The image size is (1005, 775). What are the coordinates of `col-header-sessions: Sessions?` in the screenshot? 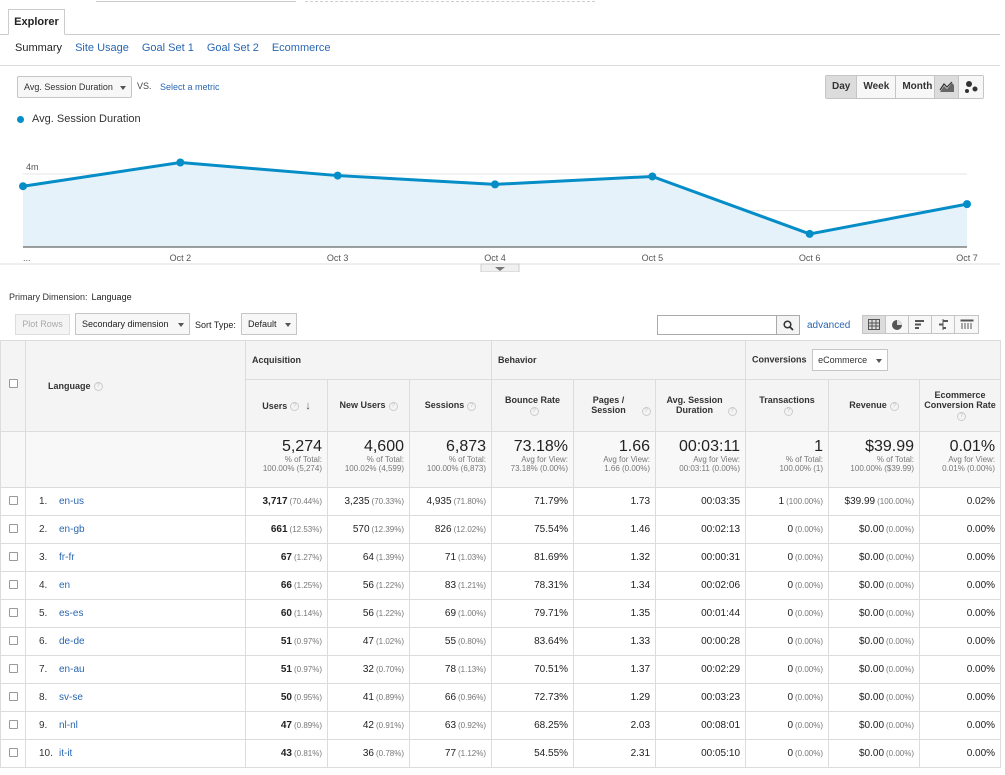 It's located at (450, 405).